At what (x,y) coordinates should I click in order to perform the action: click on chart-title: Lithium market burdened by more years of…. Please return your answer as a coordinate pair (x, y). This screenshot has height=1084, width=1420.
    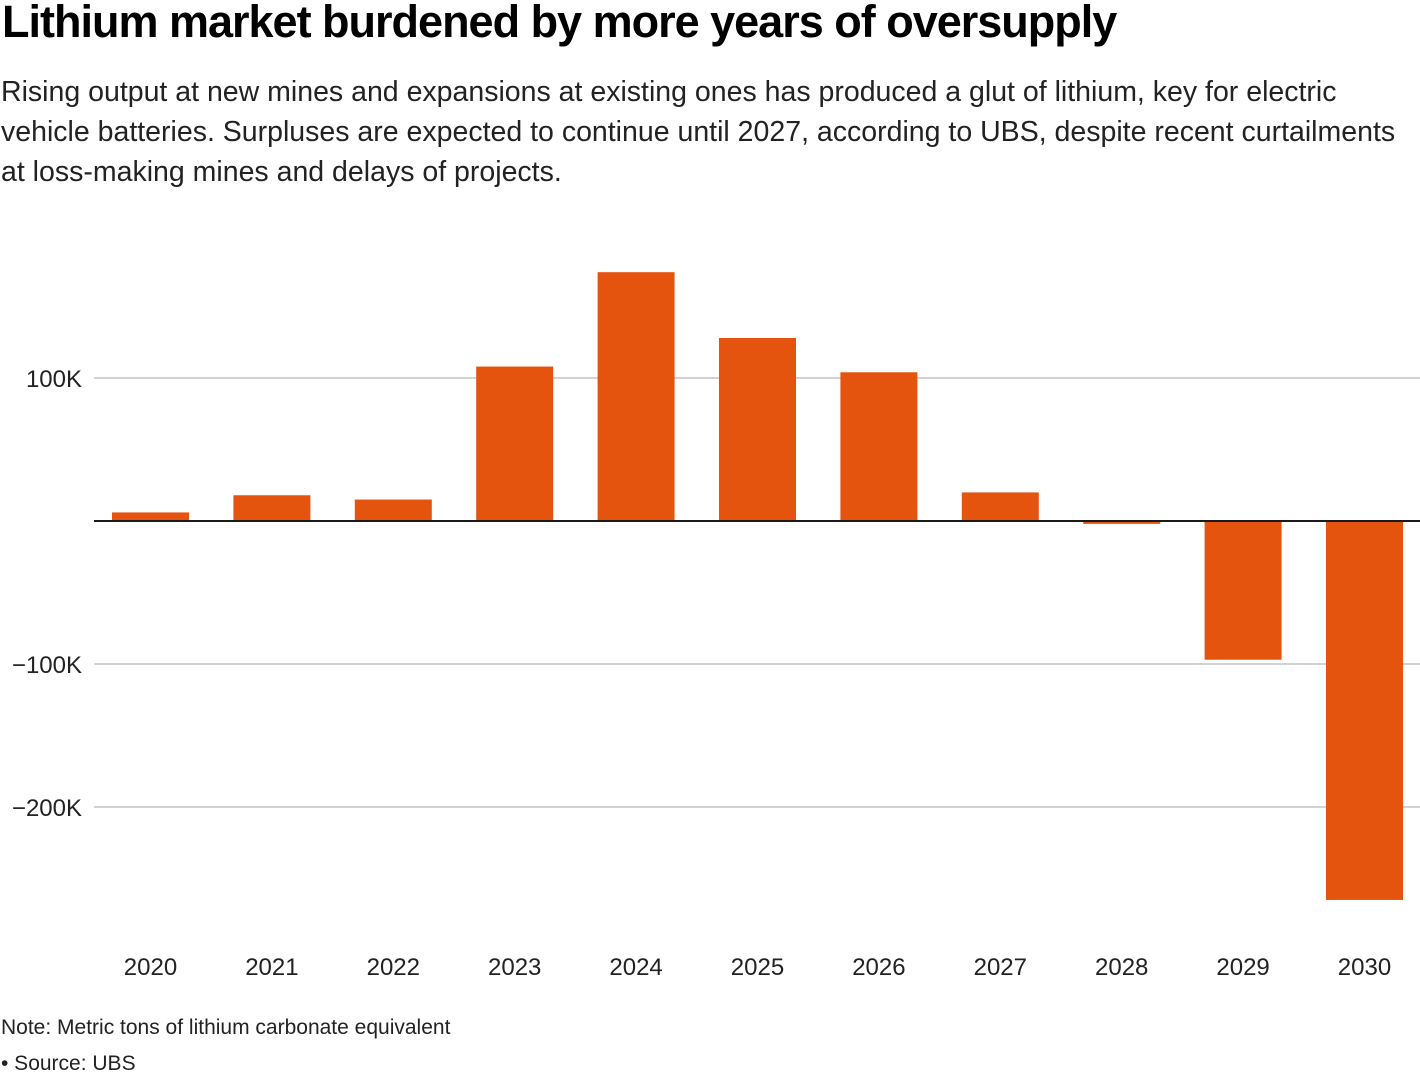
    Looking at the image, I should click on (559, 23).